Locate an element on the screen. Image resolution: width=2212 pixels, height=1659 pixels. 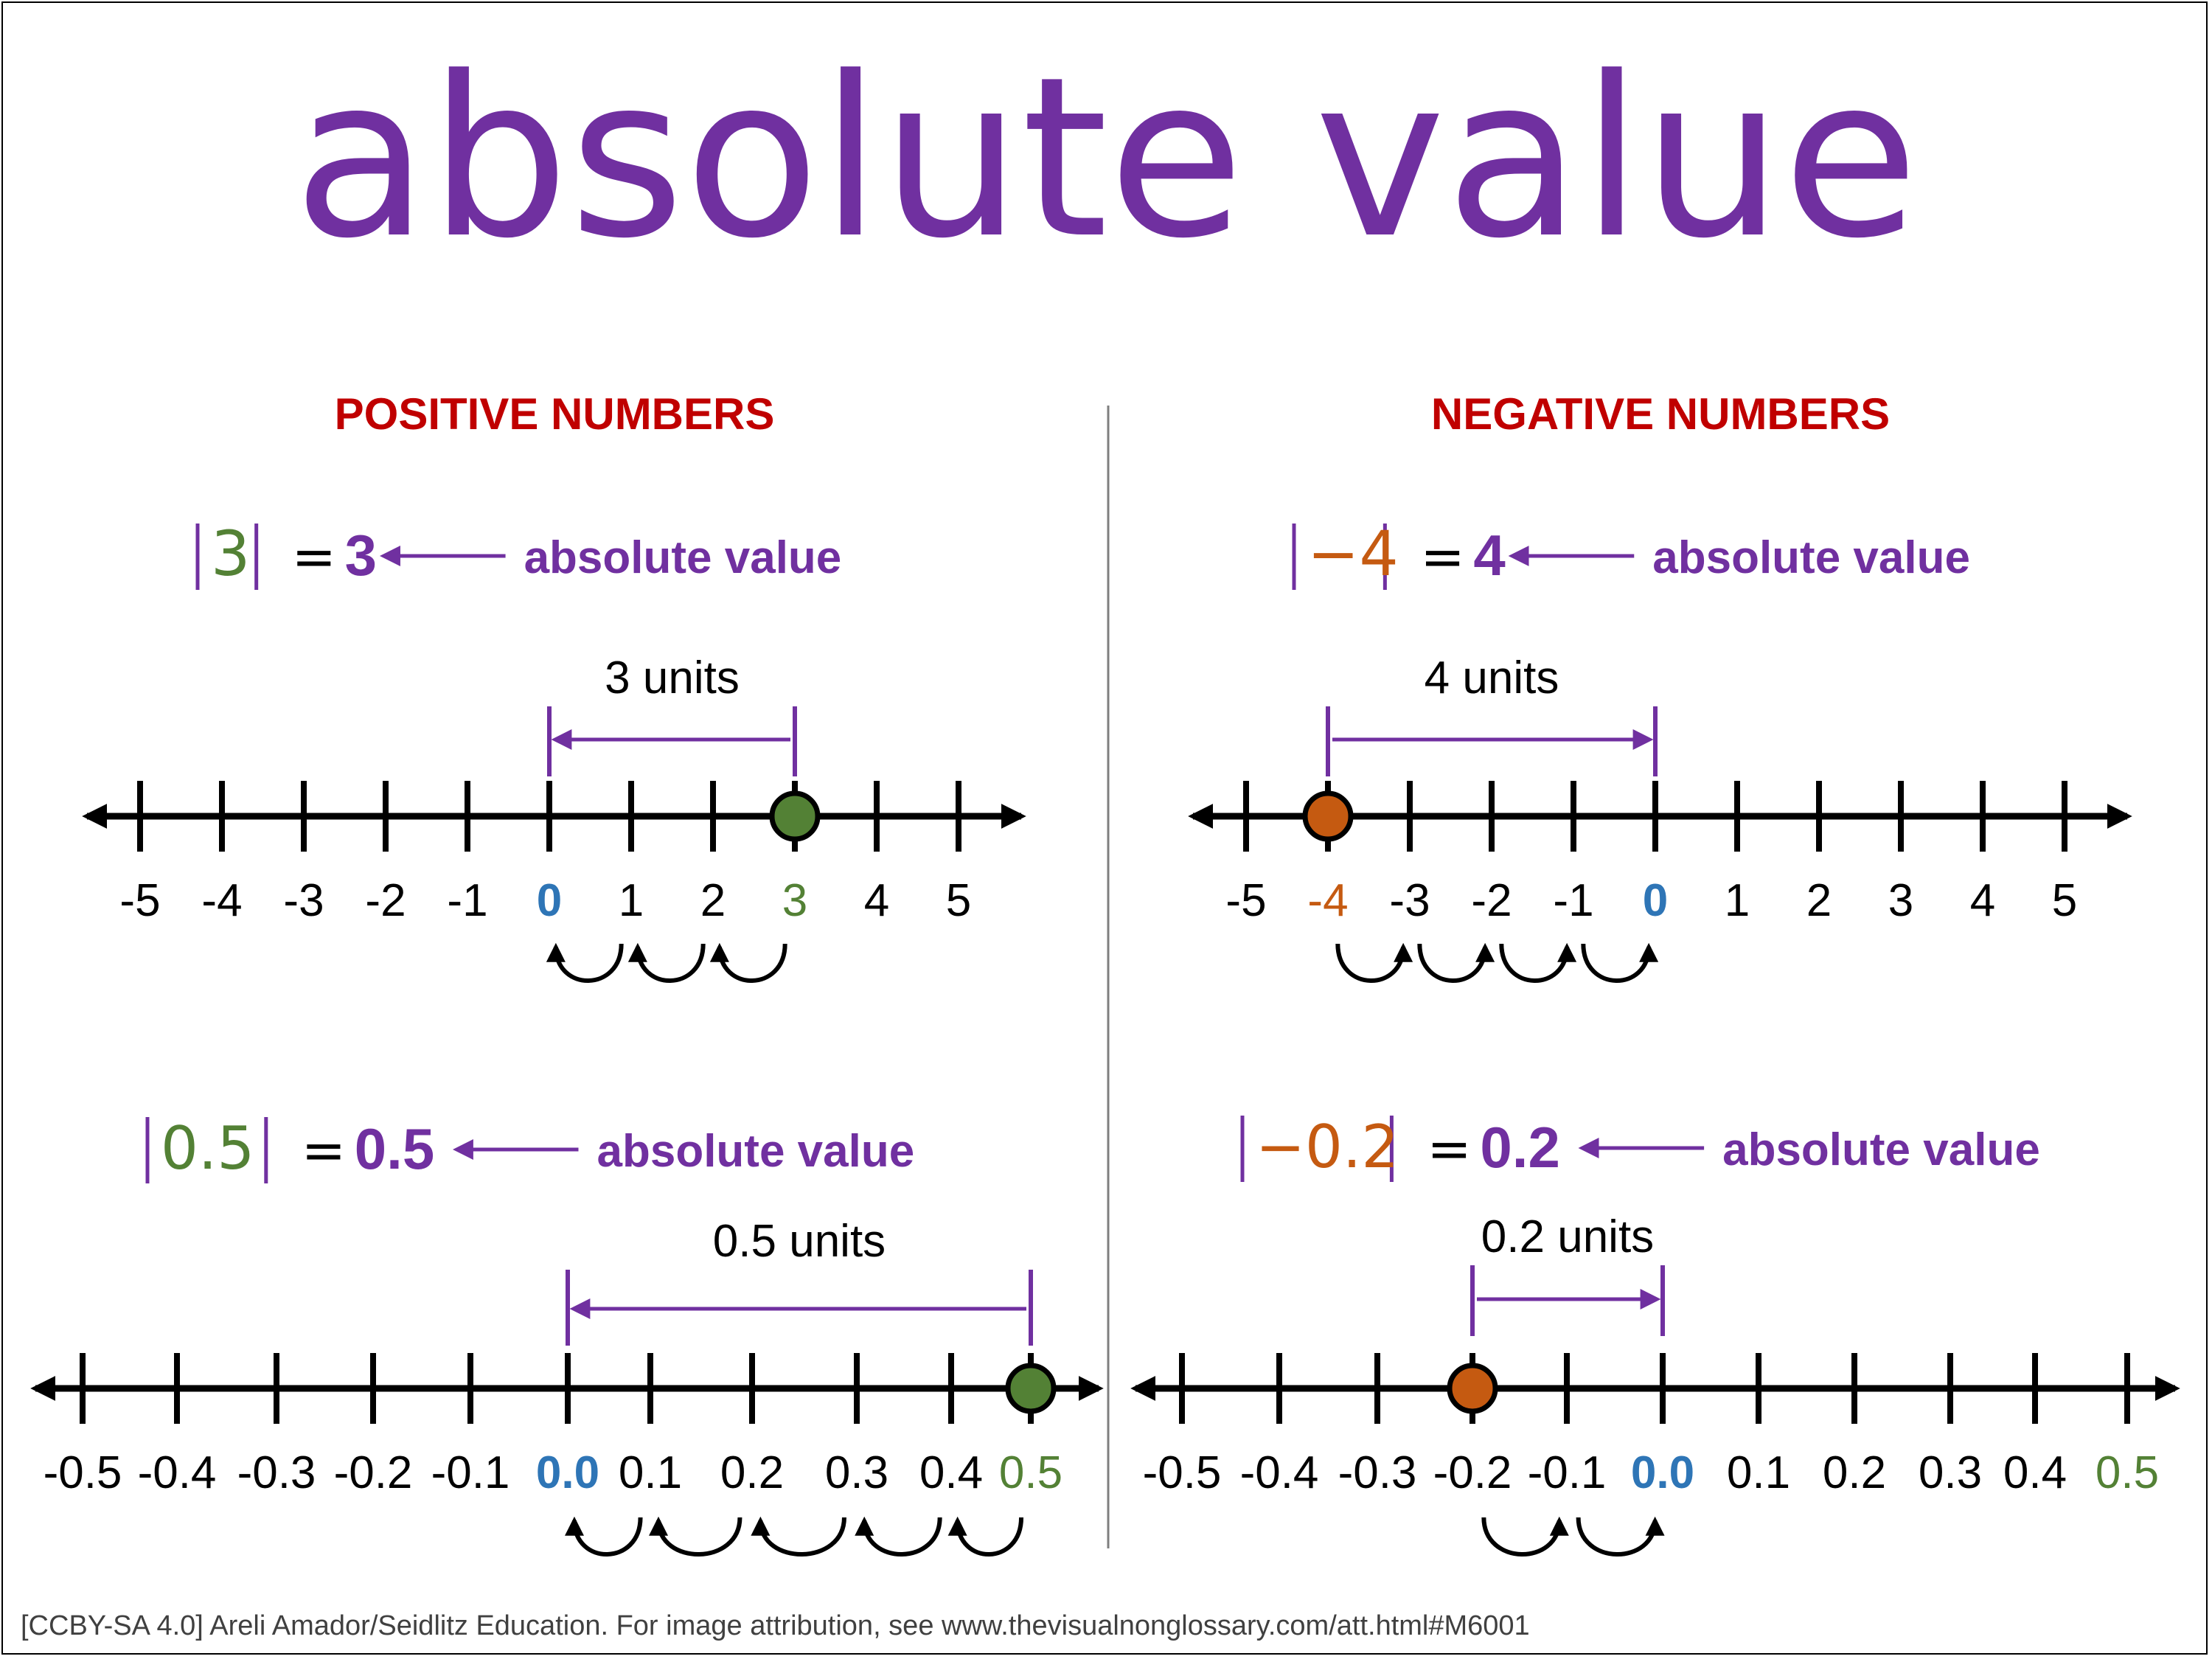
positive-example-1-result: 3 is located at coordinates (361, 555).